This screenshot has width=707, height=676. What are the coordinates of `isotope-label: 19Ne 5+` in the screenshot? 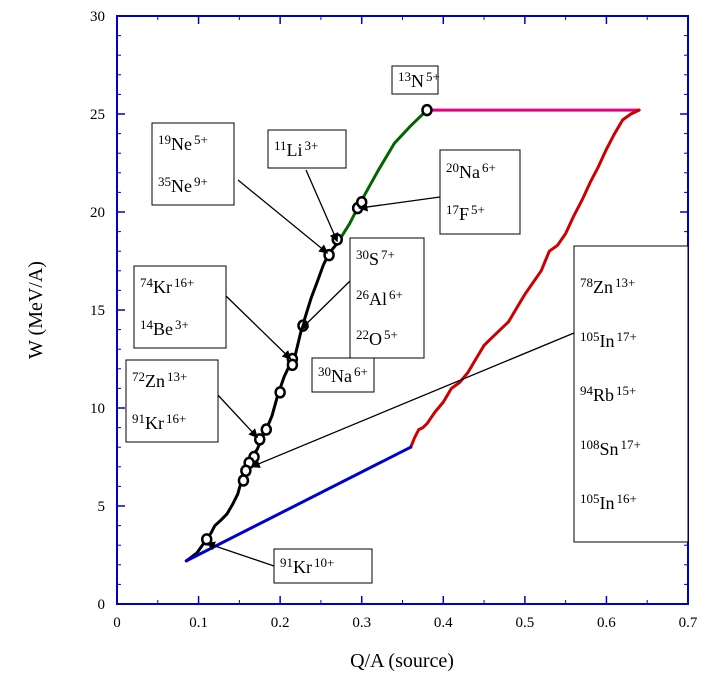 It's located at (183, 143).